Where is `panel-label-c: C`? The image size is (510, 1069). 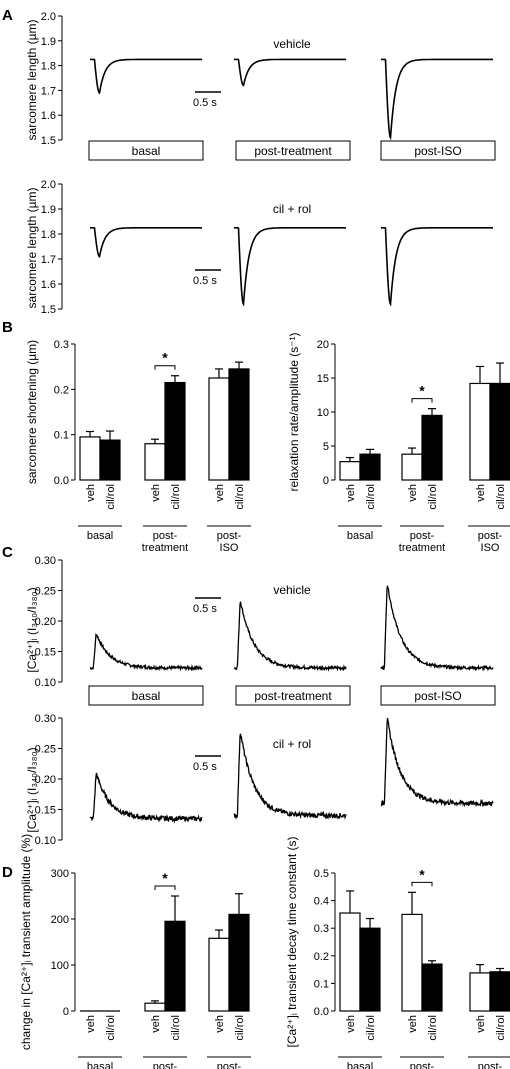 panel-label-c: C is located at coordinates (7, 552).